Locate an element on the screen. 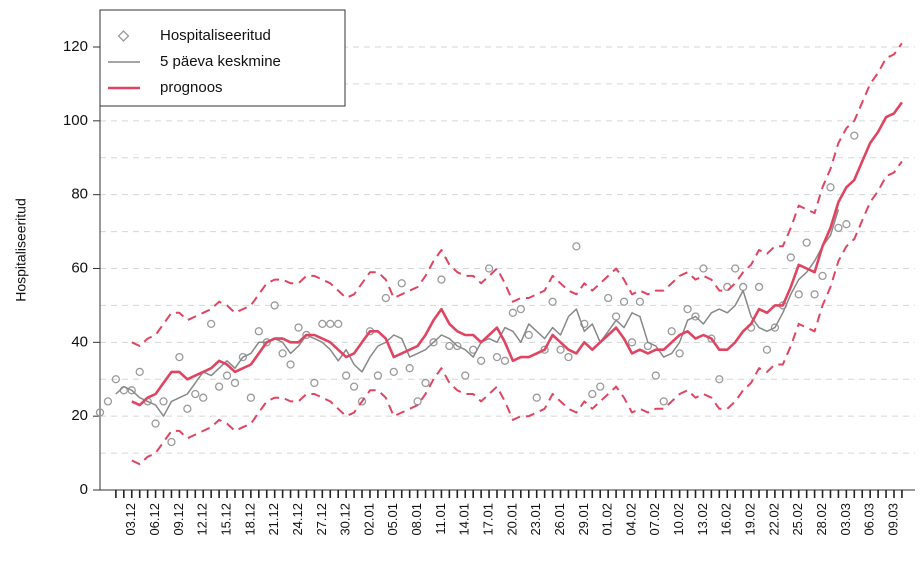 Image resolution: width=921 pixels, height=564 pixels. x-tick-label: 13.02 is located at coordinates (702, 519).